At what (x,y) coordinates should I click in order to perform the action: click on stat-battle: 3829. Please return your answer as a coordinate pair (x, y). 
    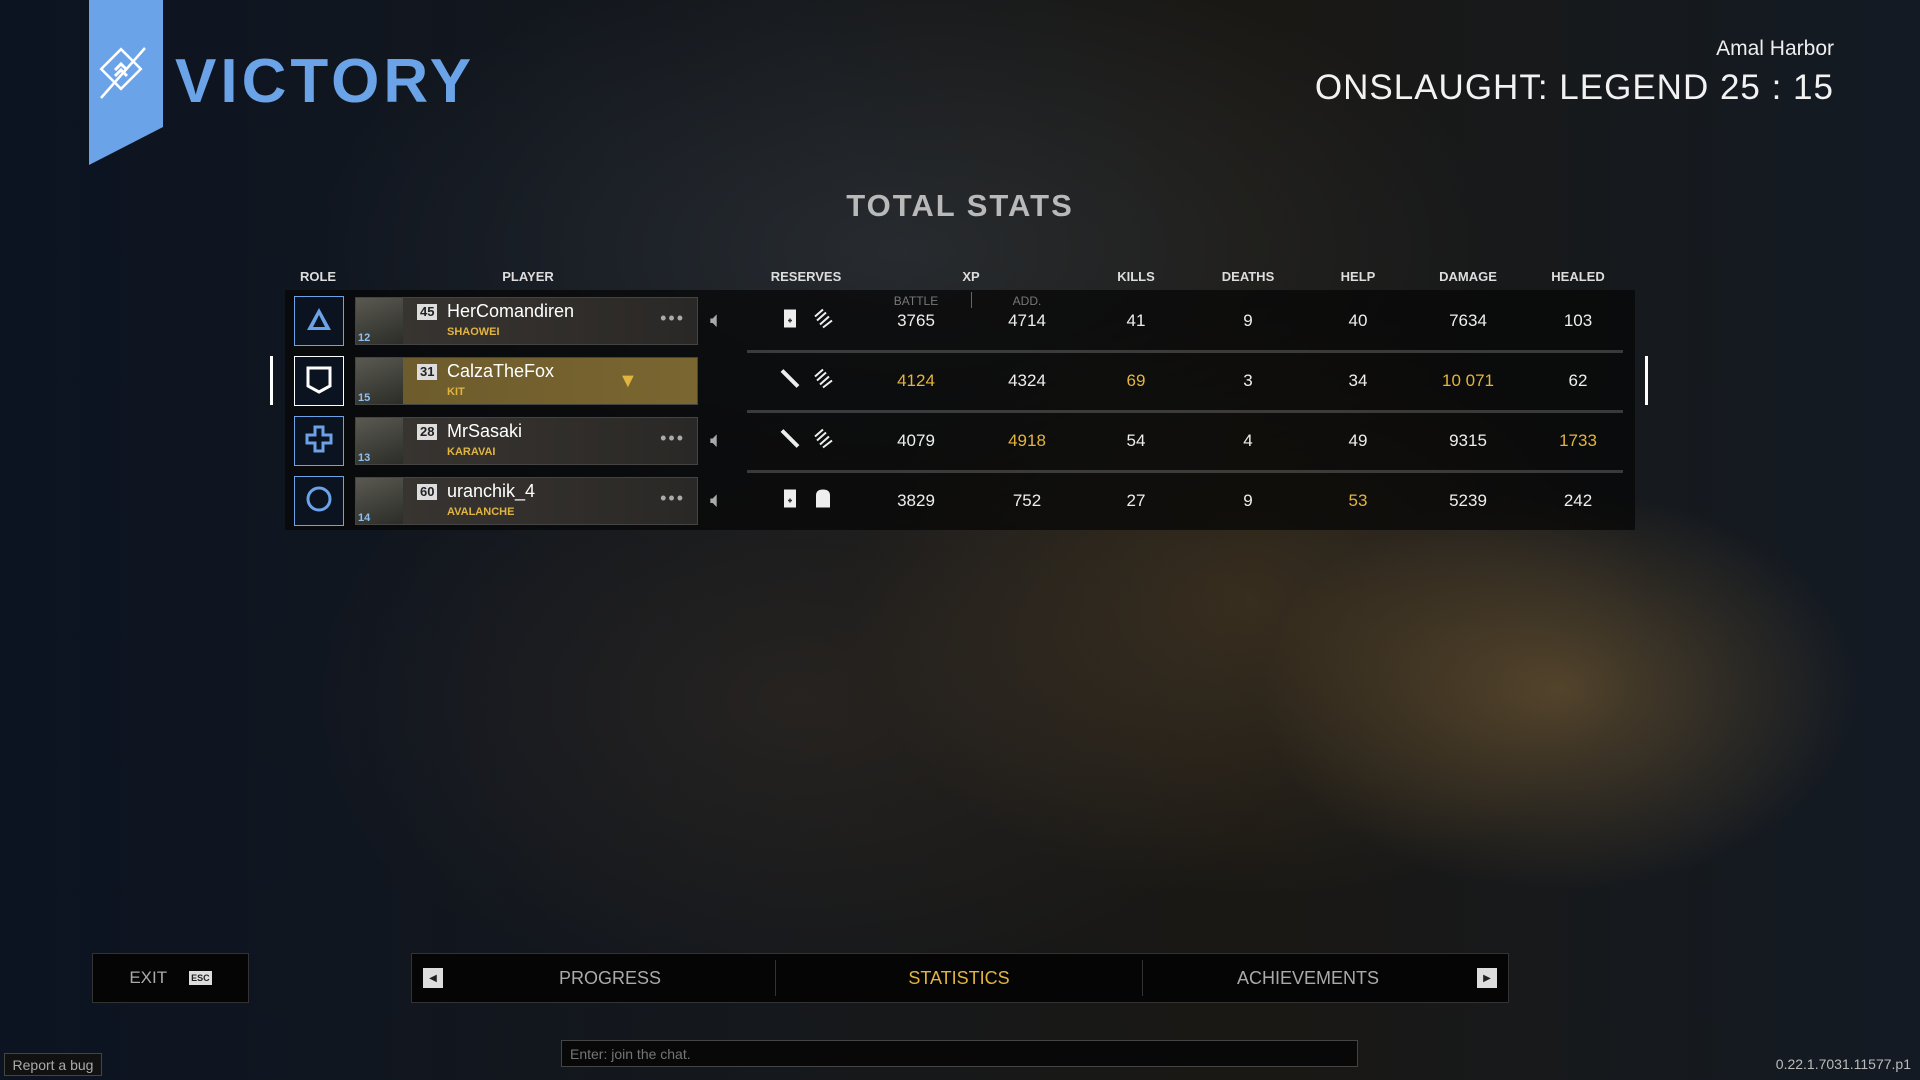
    Looking at the image, I should click on (916, 500).